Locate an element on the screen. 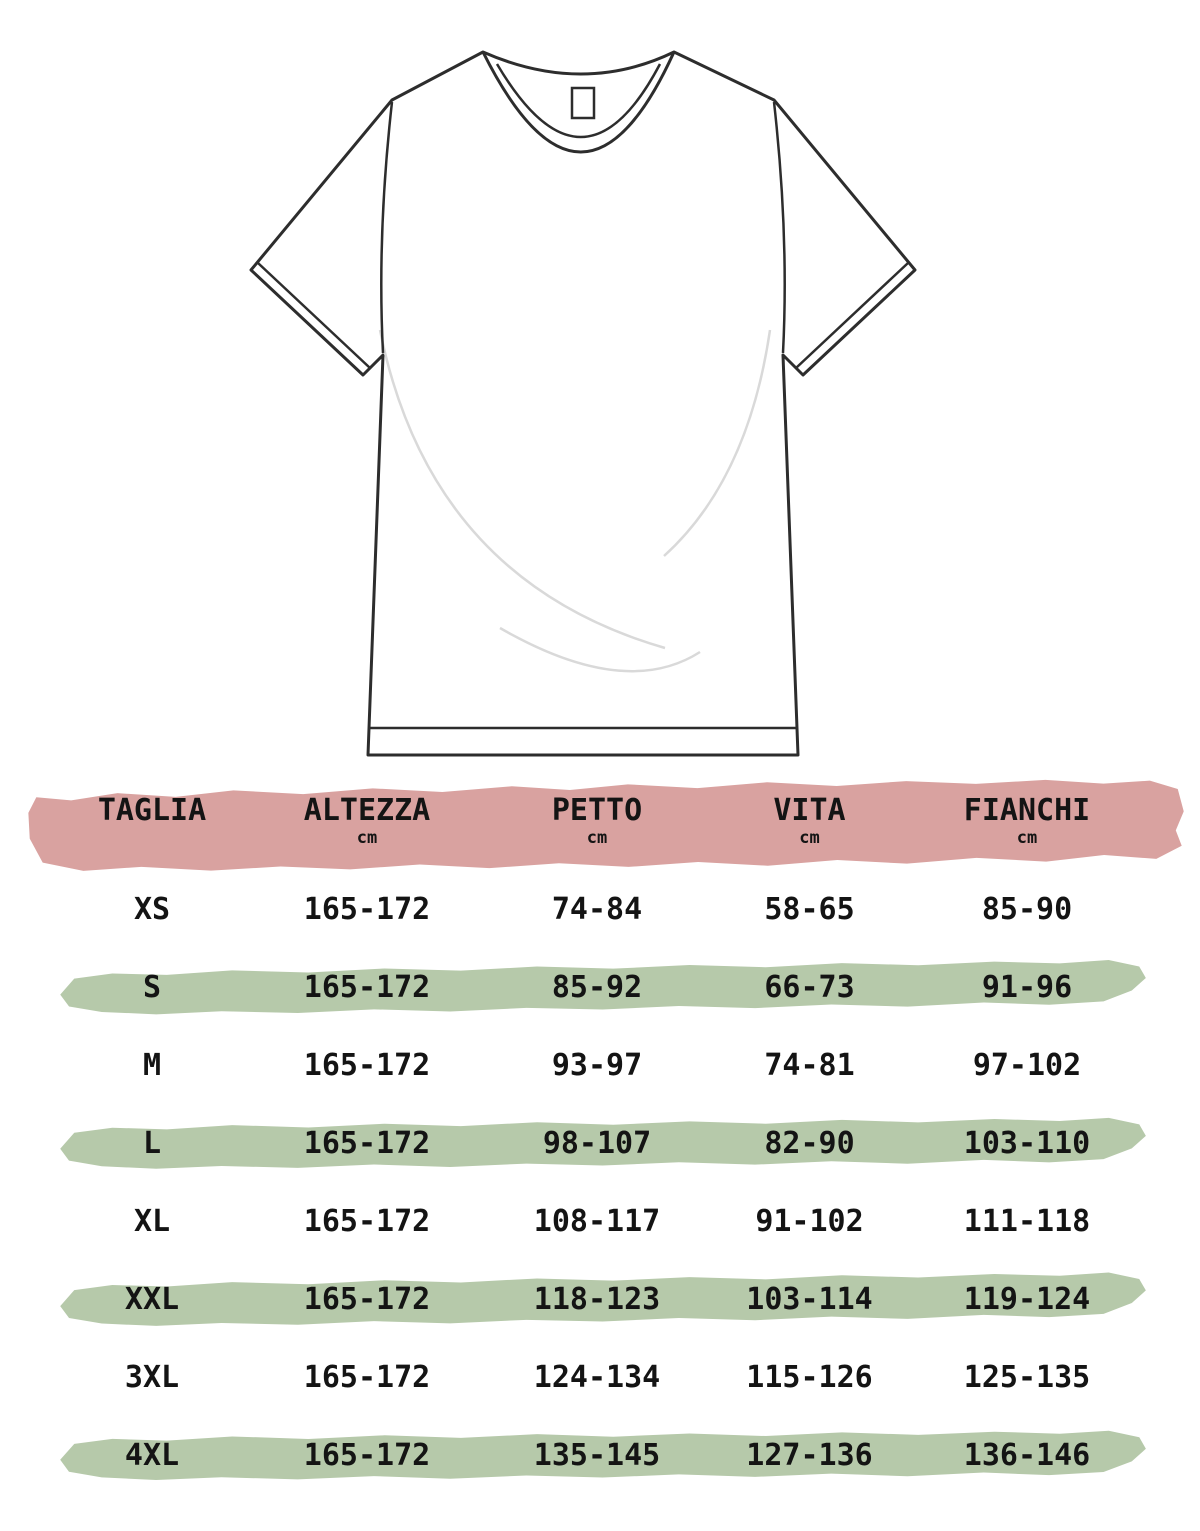  armhole-seam-right is located at coordinates (779, 227).